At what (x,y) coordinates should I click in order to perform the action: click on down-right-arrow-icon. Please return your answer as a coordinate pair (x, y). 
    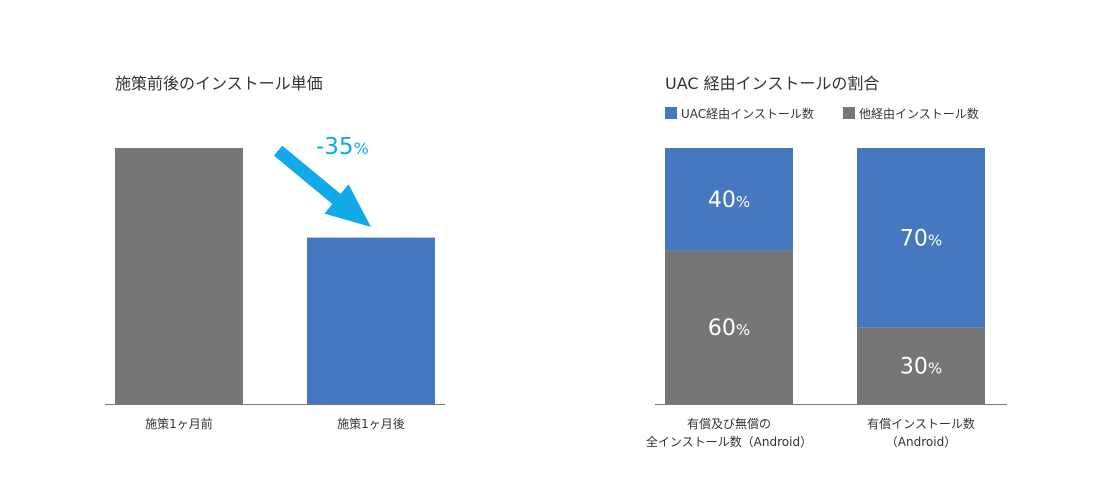
    Looking at the image, I should click on (322, 186).